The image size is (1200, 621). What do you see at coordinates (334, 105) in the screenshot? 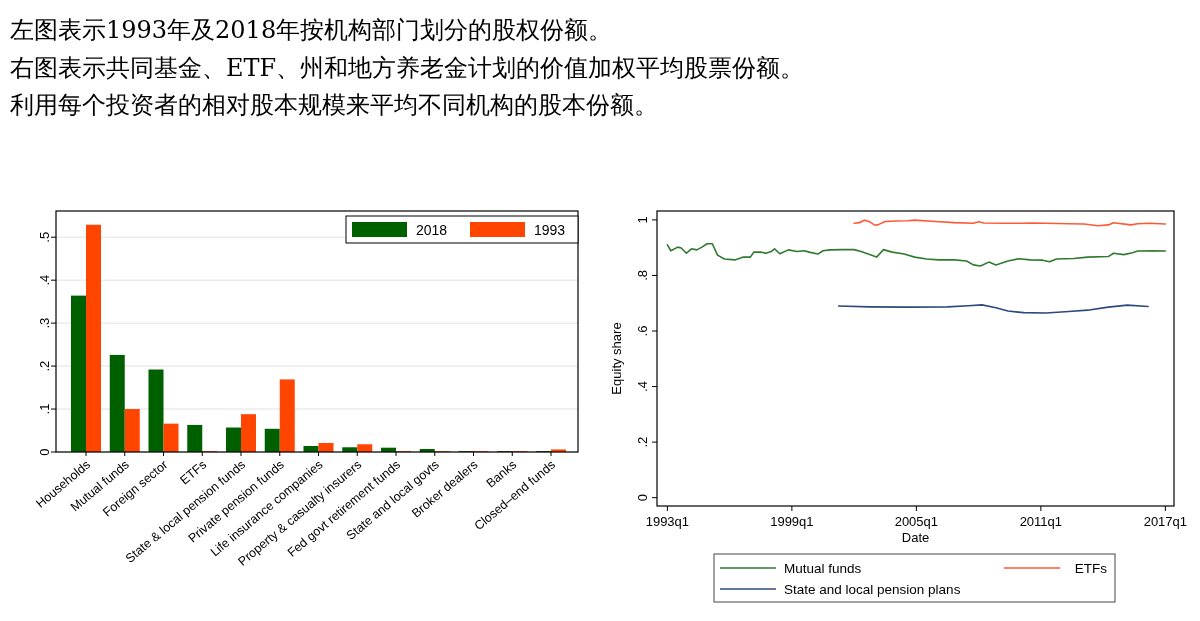
I see `text: 利用每个投资者的相对股本规模来平均不同机构的股本份额。` at bounding box center [334, 105].